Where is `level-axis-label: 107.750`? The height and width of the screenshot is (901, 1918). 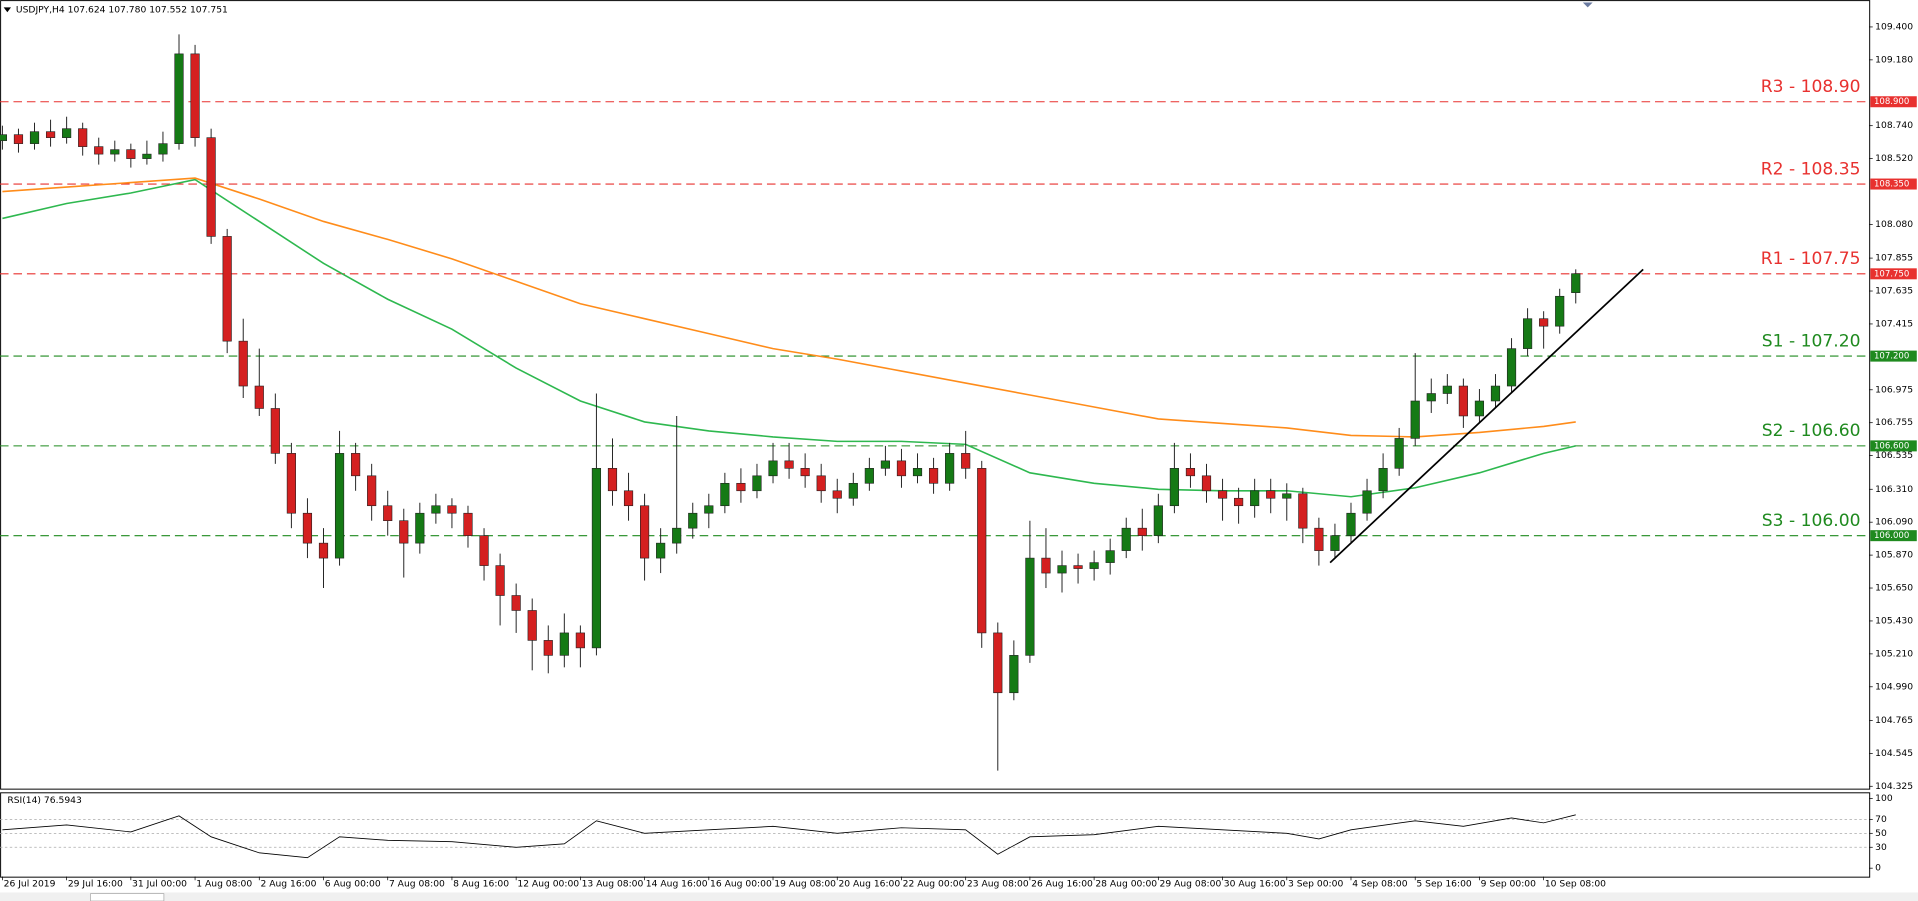 level-axis-label: 107.750 is located at coordinates (1891, 274).